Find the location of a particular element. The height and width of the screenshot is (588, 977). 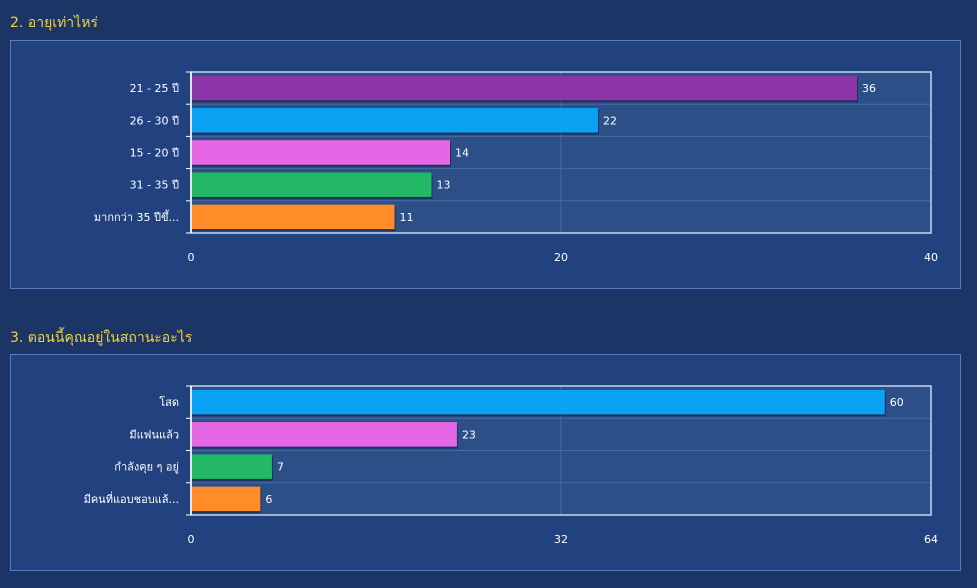

category-label: โสด is located at coordinates (169, 402).